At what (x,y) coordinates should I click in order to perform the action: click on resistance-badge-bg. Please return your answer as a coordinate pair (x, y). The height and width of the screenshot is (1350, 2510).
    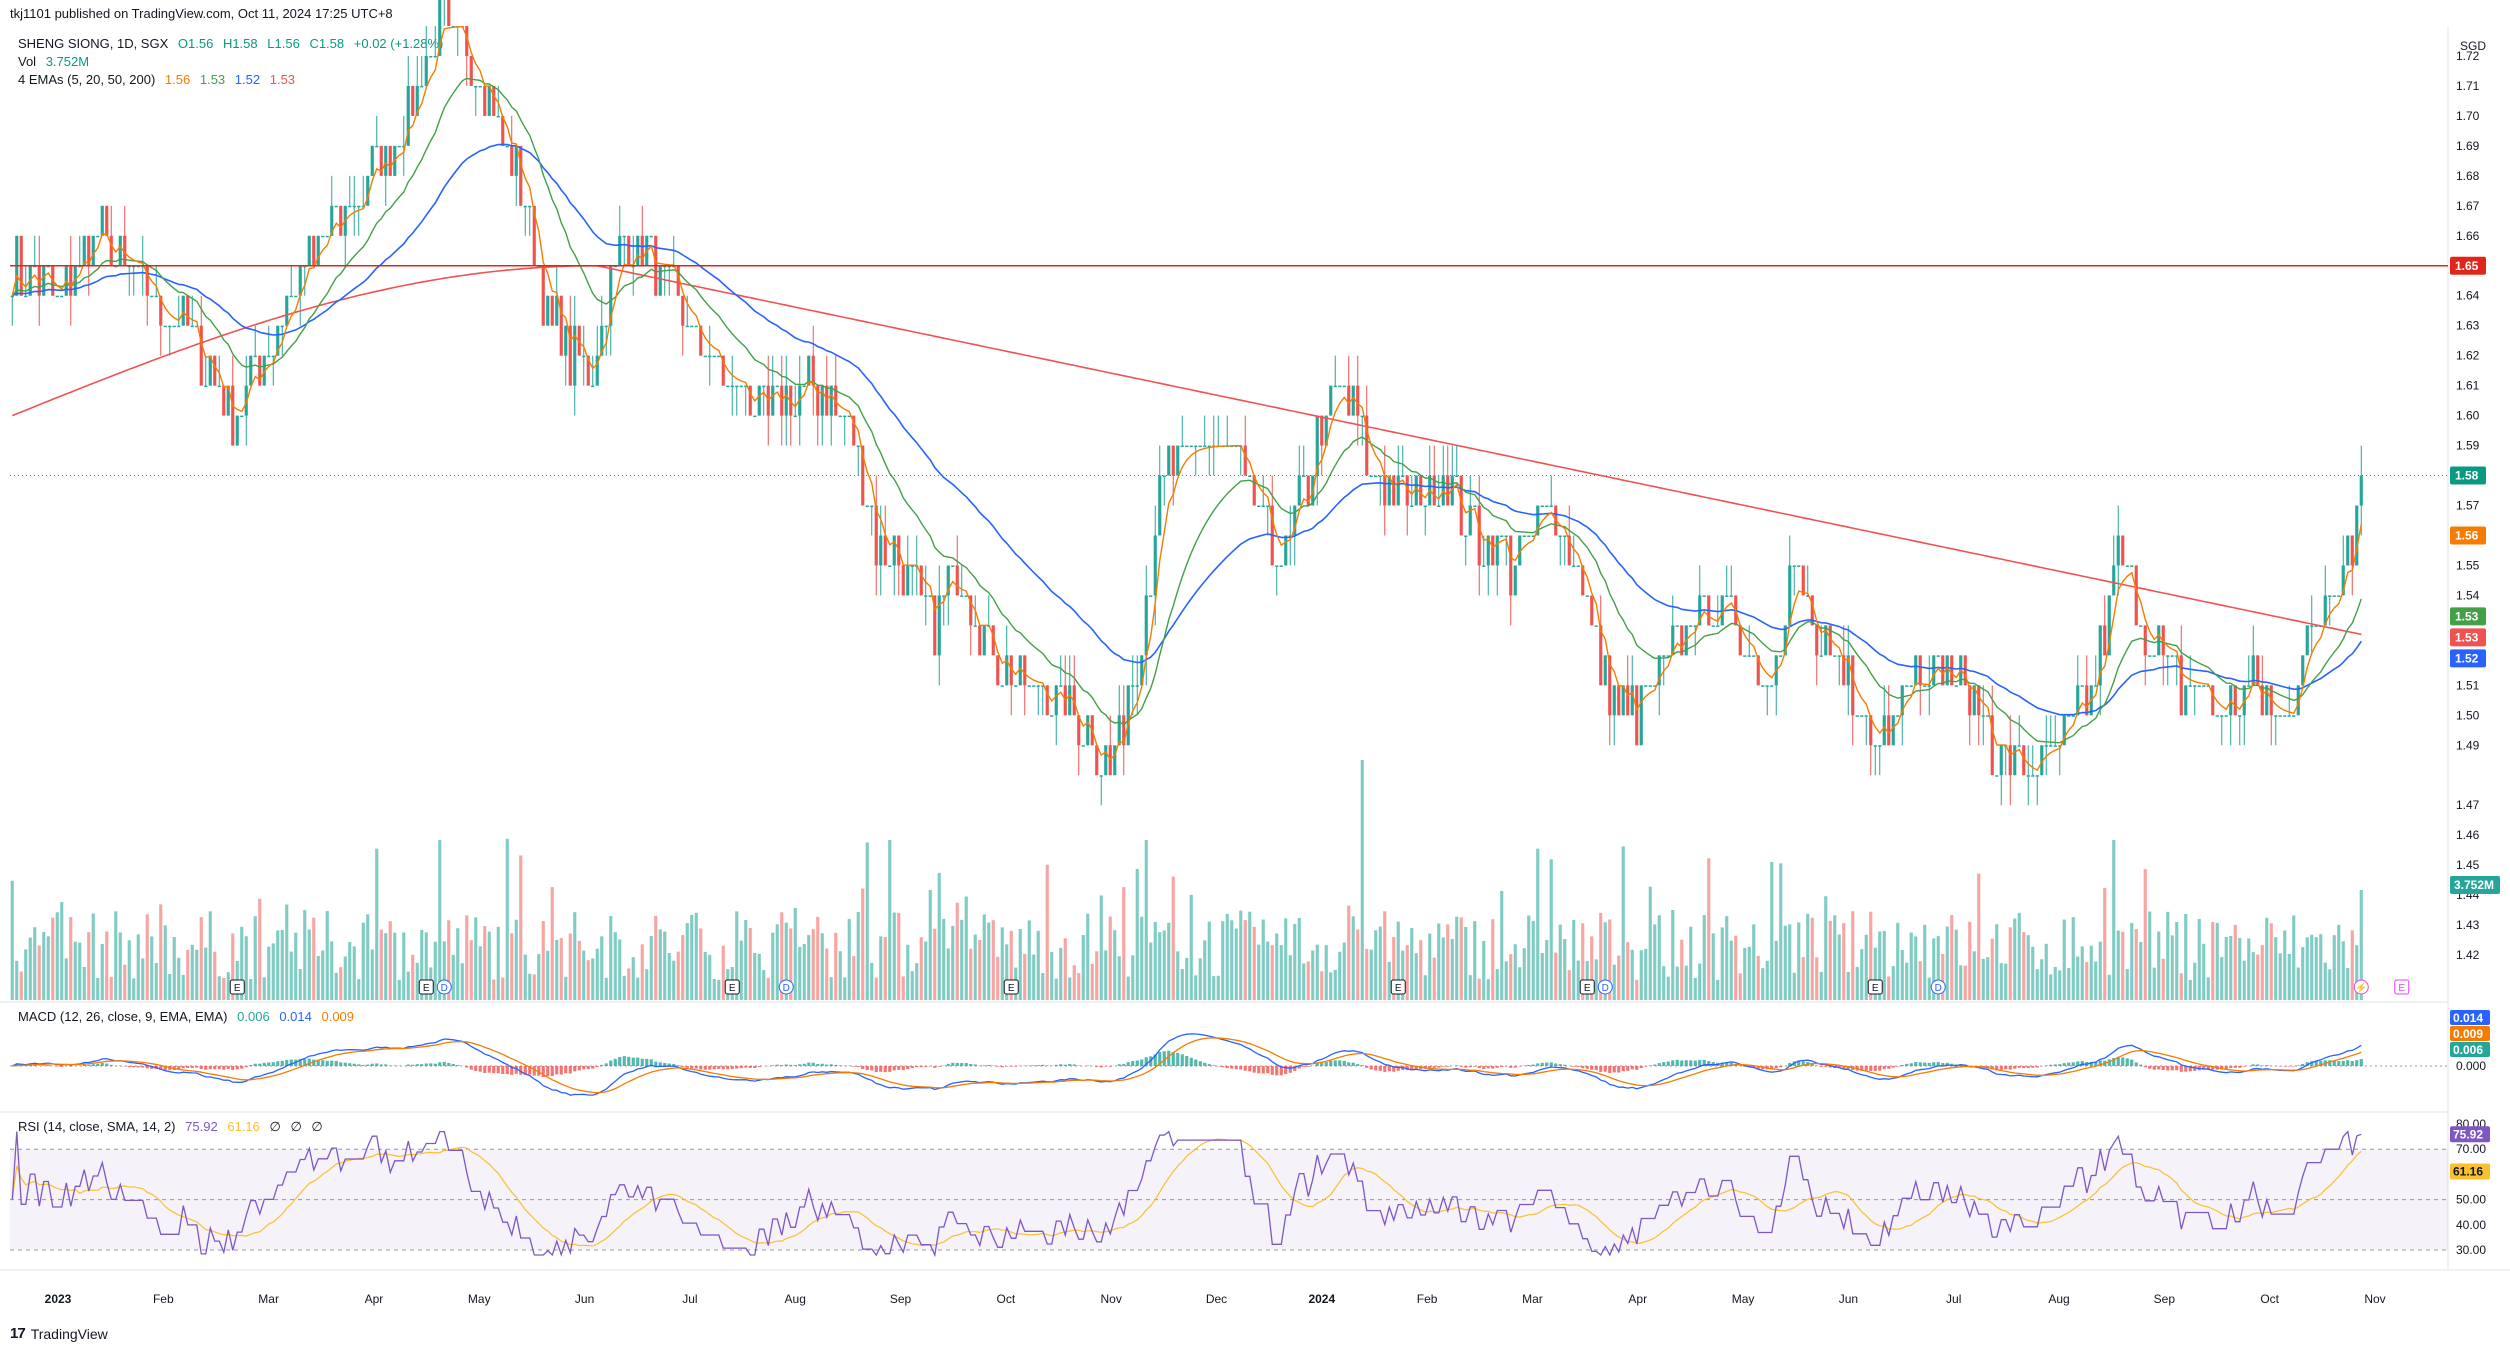
    Looking at the image, I should click on (2468, 265).